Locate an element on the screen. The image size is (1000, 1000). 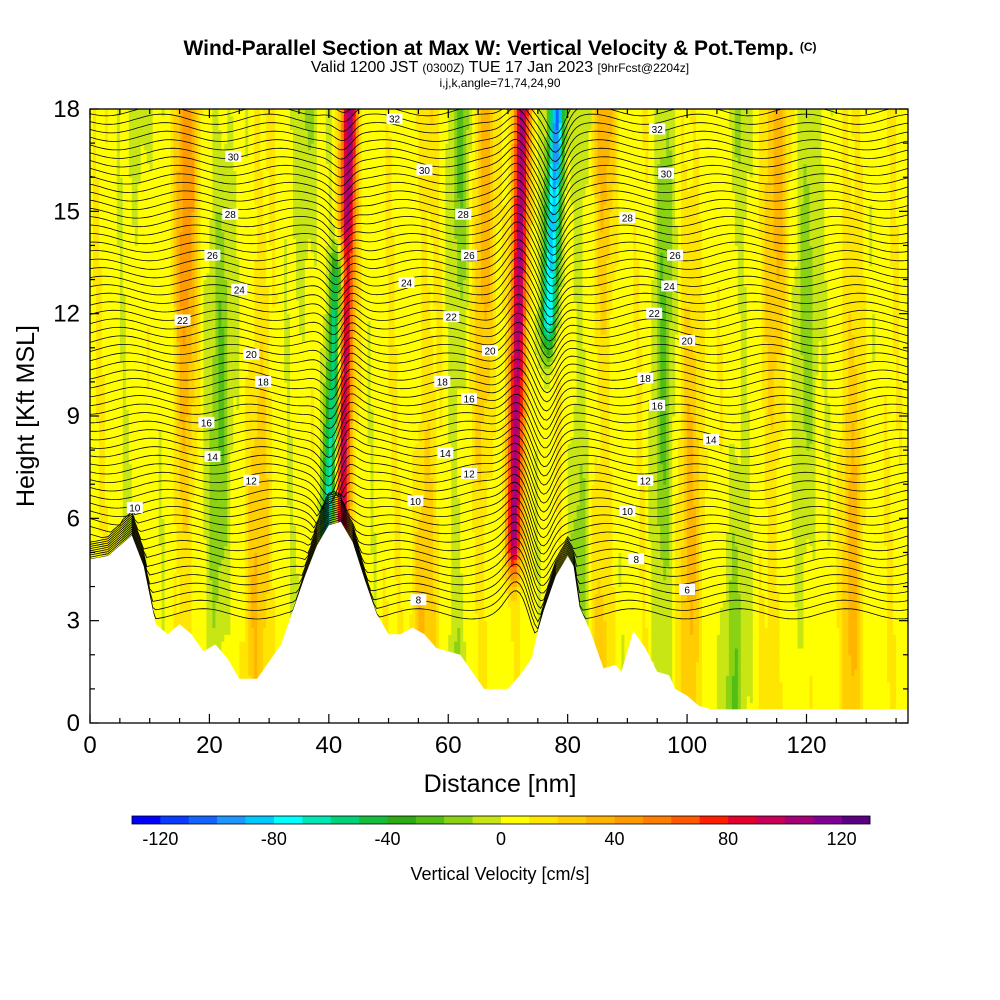
x-tick-label: 120 is located at coordinates (806, 745).